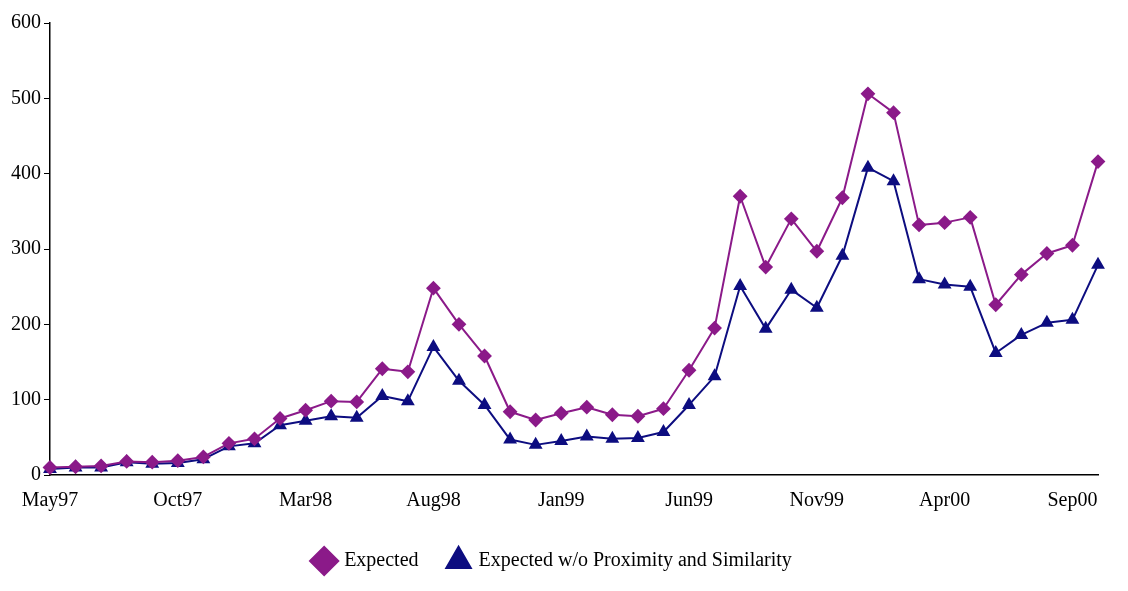 This screenshot has width=1128, height=591. What do you see at coordinates (26, 171) in the screenshot?
I see `y-tick-label: 400` at bounding box center [26, 171].